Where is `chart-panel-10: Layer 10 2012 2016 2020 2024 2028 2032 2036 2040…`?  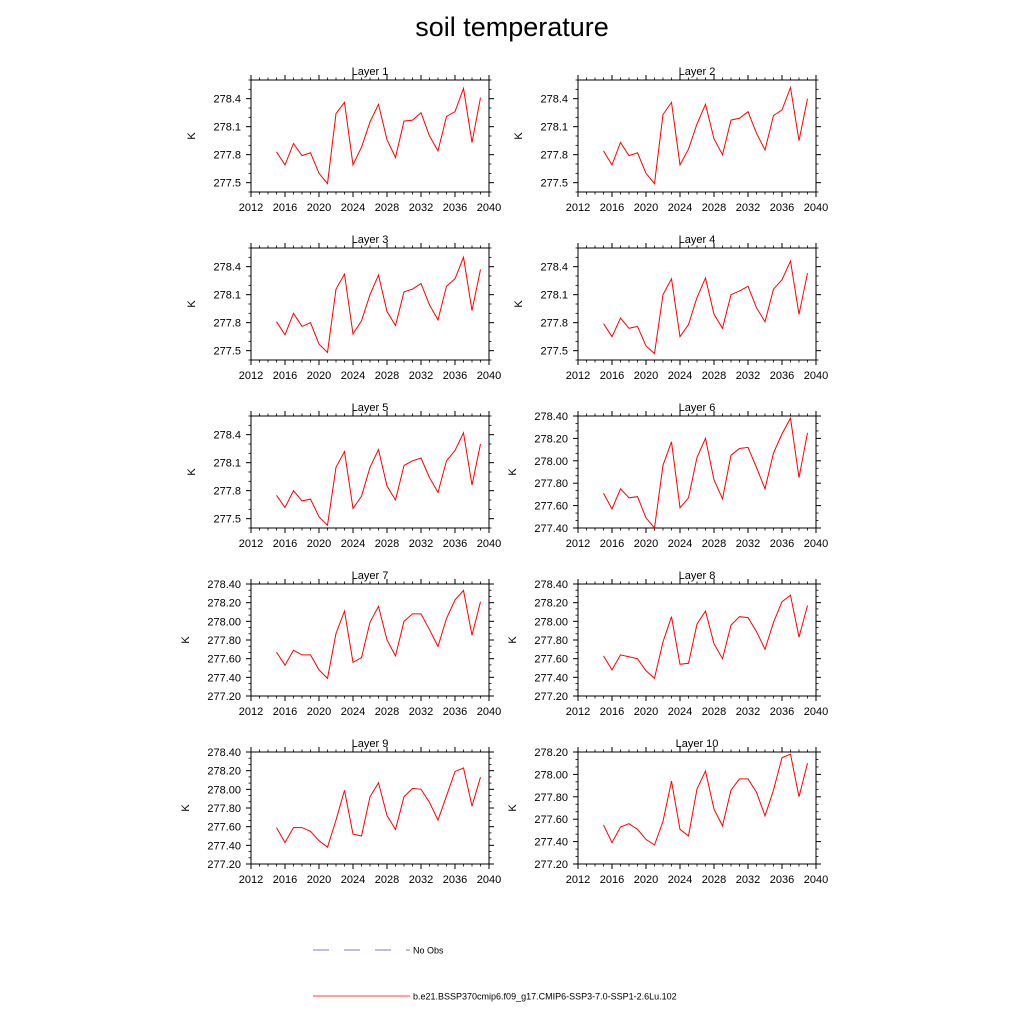 chart-panel-10: Layer 10 2012 2016 2020 2024 2028 2032 2036 2040… is located at coordinates (667, 812).